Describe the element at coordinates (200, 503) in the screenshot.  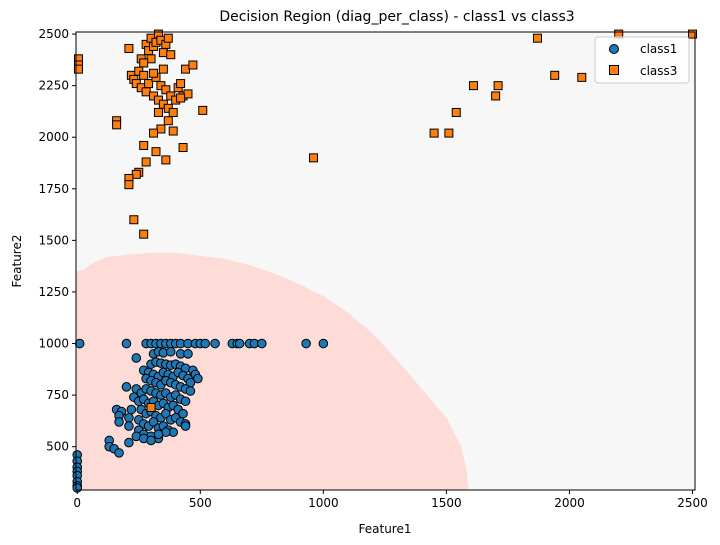
I see `x-tick-label: 500` at that location.